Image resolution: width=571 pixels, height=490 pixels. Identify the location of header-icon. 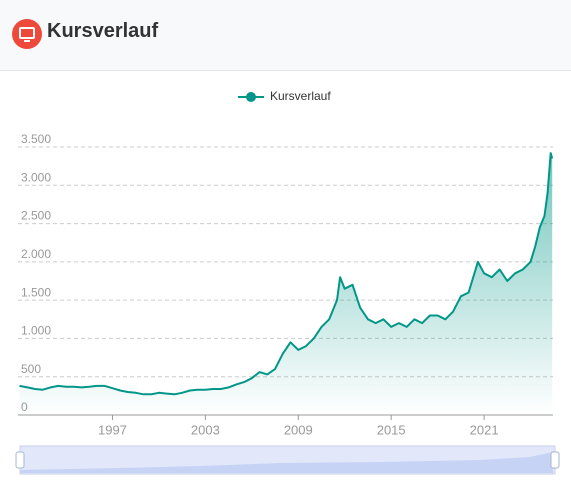
(27, 34).